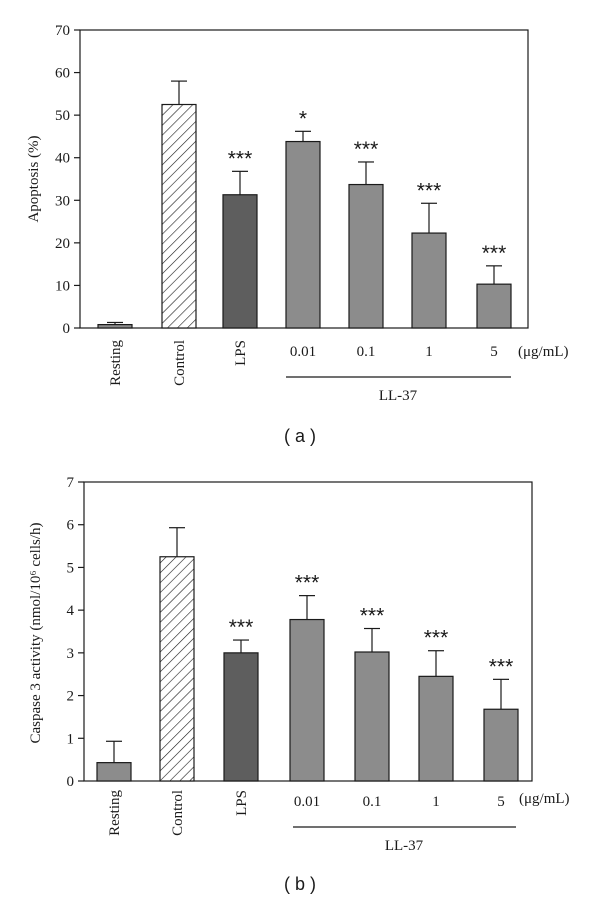  Describe the element at coordinates (242, 803) in the screenshot. I see `x-tick-label-b-2: LPS` at that location.